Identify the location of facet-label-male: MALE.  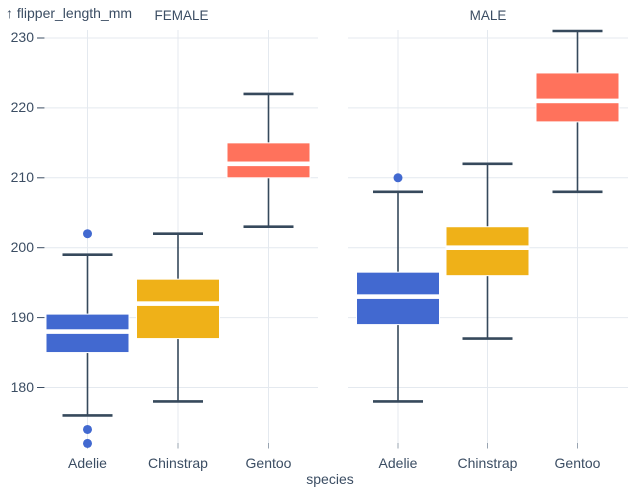
(488, 15).